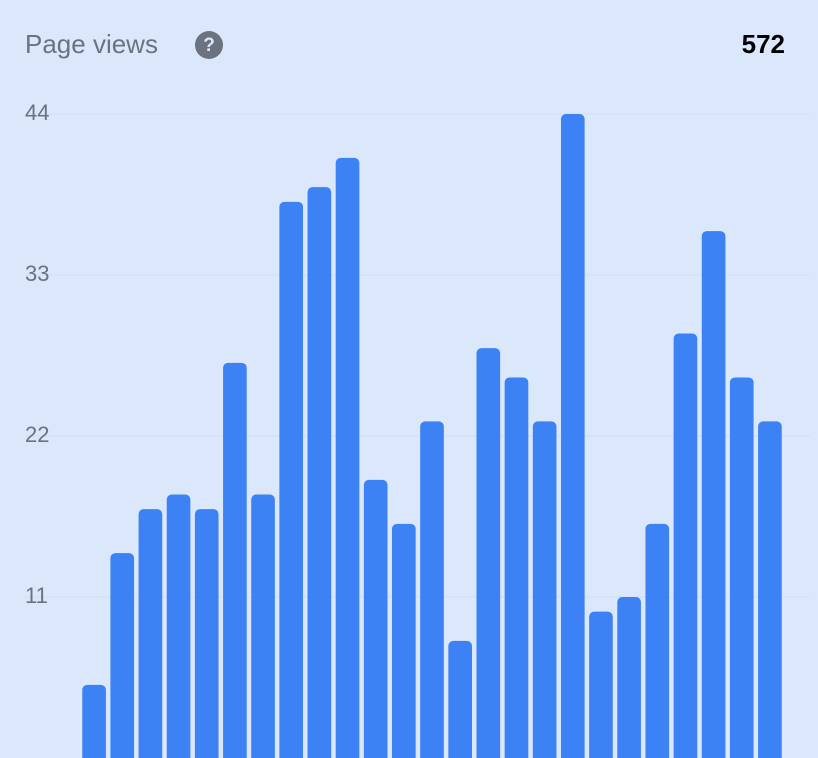 Image resolution: width=818 pixels, height=758 pixels. I want to click on help-icon: ?, so click(209, 45).